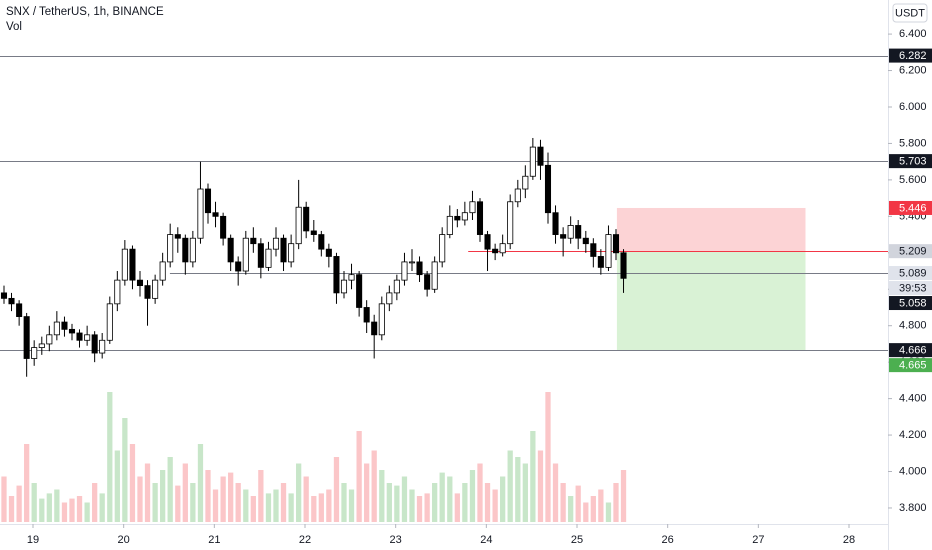  I want to click on price-label: 5.446, so click(913, 208).